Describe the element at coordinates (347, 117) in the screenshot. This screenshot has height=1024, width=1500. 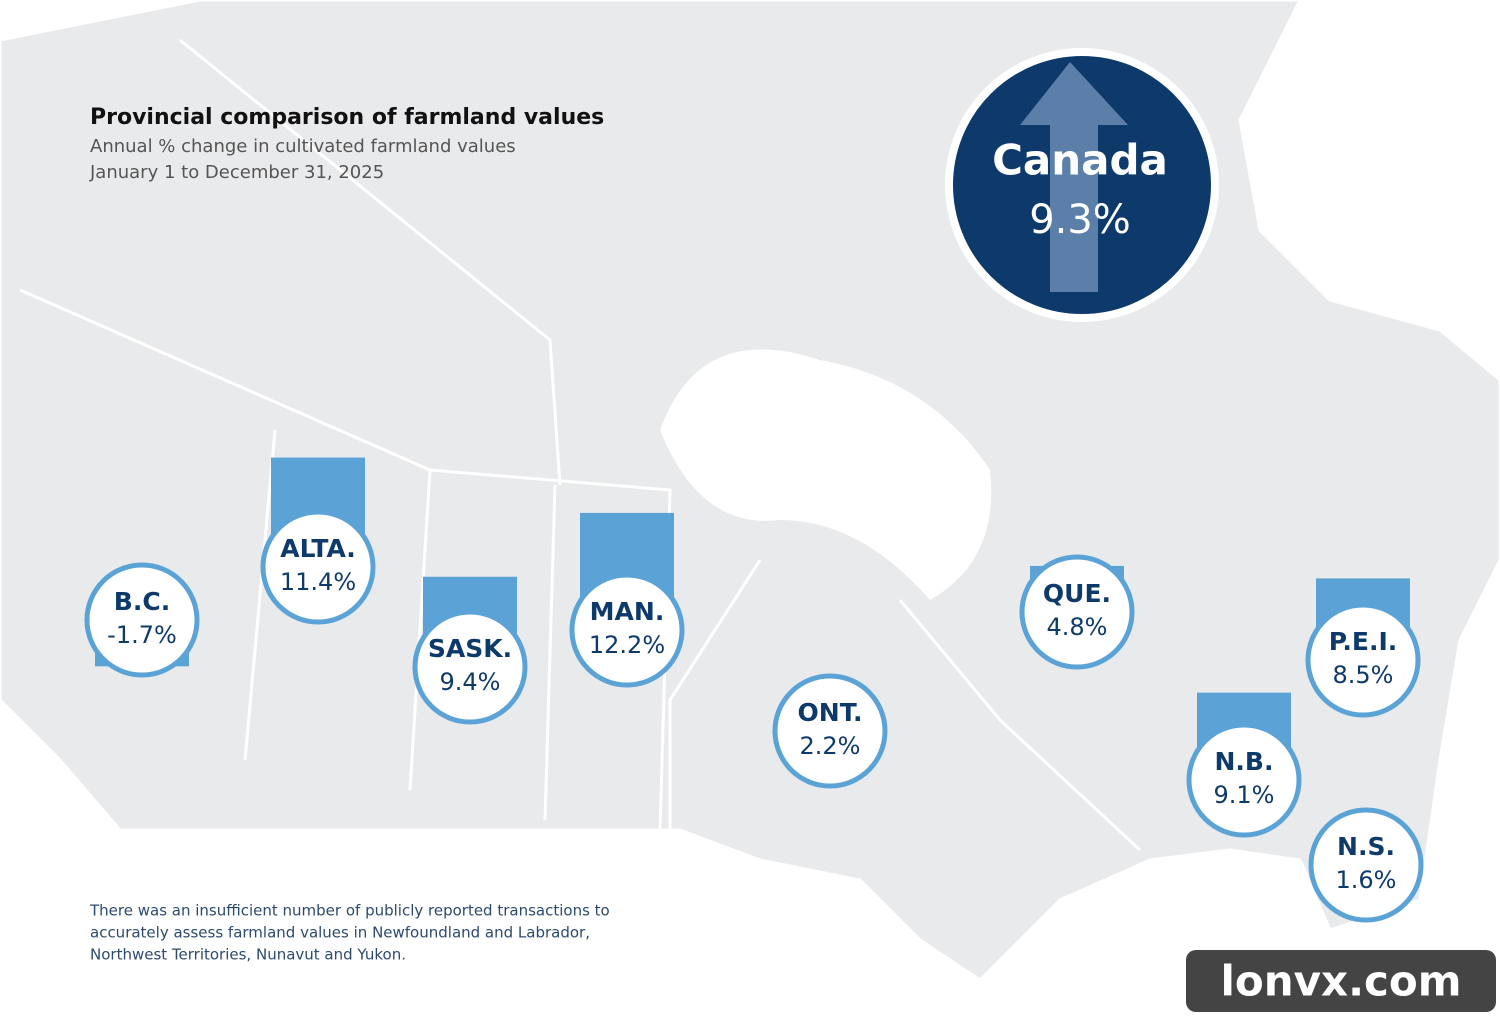
I see `title: Provincial comparison of farmland values` at that location.